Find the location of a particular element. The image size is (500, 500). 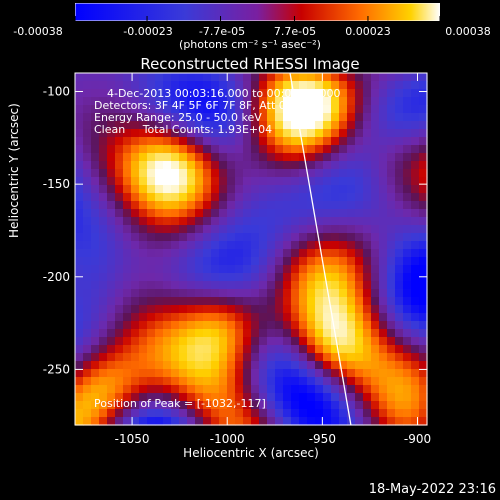

colorbar-tick-label: -7.7e-05 is located at coordinates (222, 31).